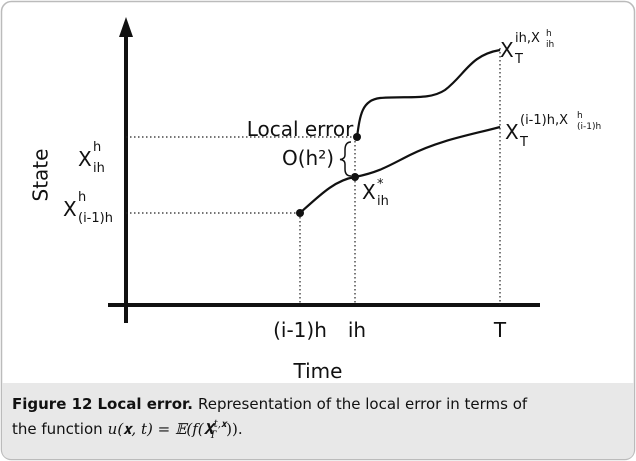  Describe the element at coordinates (57, 429) in the screenshot. I see `caption-text: the function` at that location.